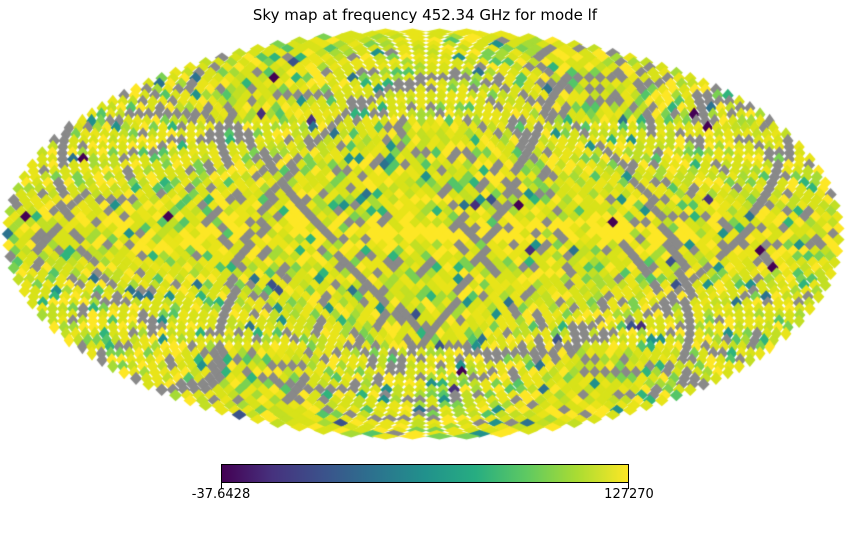  I want to click on colorbar-left-tick, so click(221, 485).